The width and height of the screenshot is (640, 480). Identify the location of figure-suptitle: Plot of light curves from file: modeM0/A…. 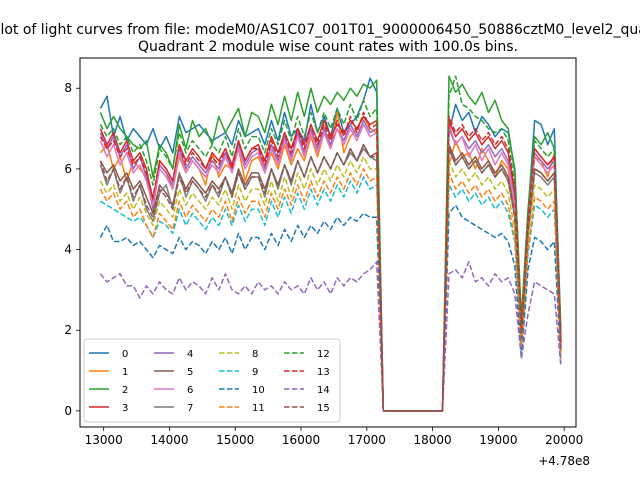
(320, 30).